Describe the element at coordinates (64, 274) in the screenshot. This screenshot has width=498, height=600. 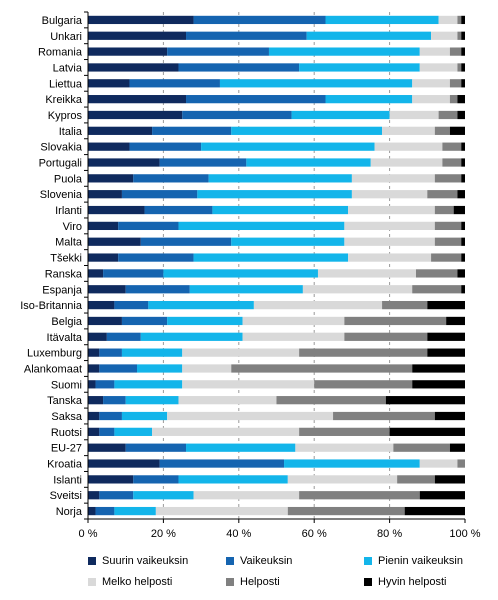
I see `category-label: Ranska` at that location.